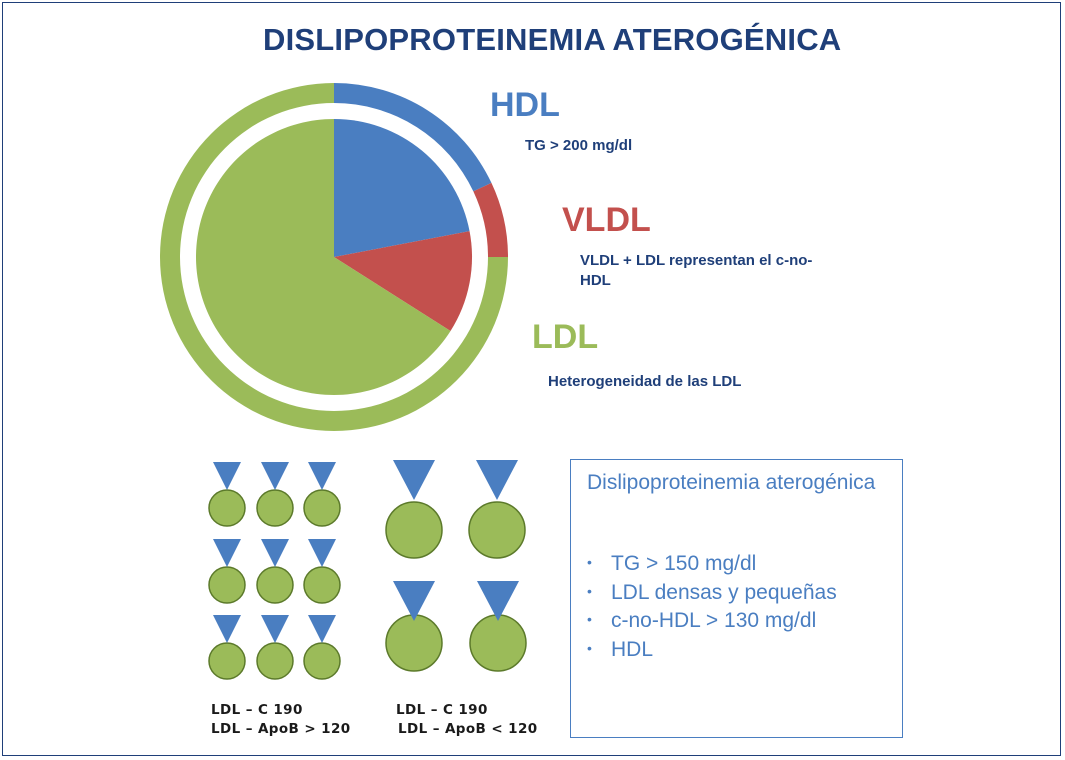 The image size is (1065, 760). What do you see at coordinates (403, 281) in the screenshot?
I see `pie-slice-vldl` at bounding box center [403, 281].